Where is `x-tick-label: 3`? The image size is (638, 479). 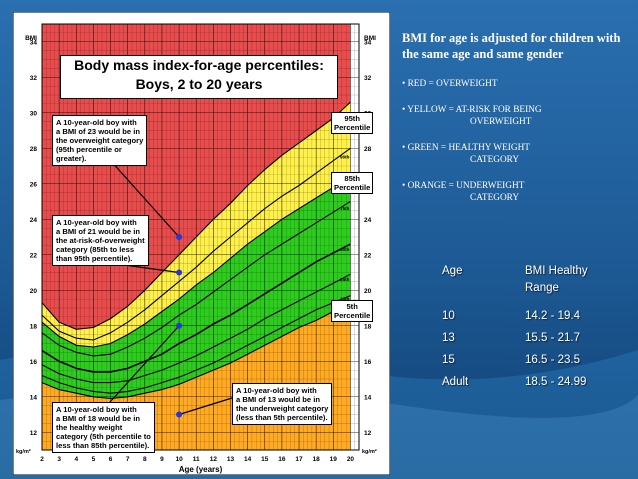 x-tick-label: 3 is located at coordinates (59, 459).